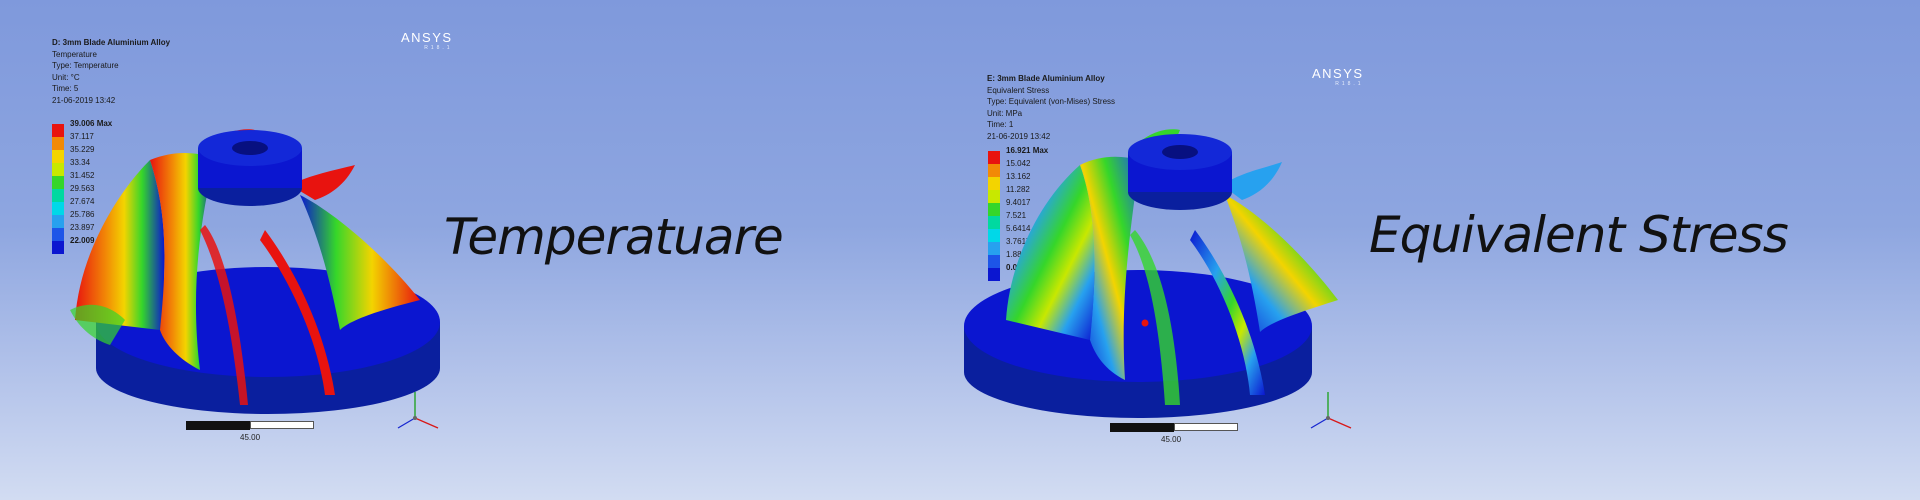 The image size is (1920, 500). What do you see at coordinates (111, 42) in the screenshot?
I see `result-title: D: 3mm Blade Aluminium Alloy` at bounding box center [111, 42].